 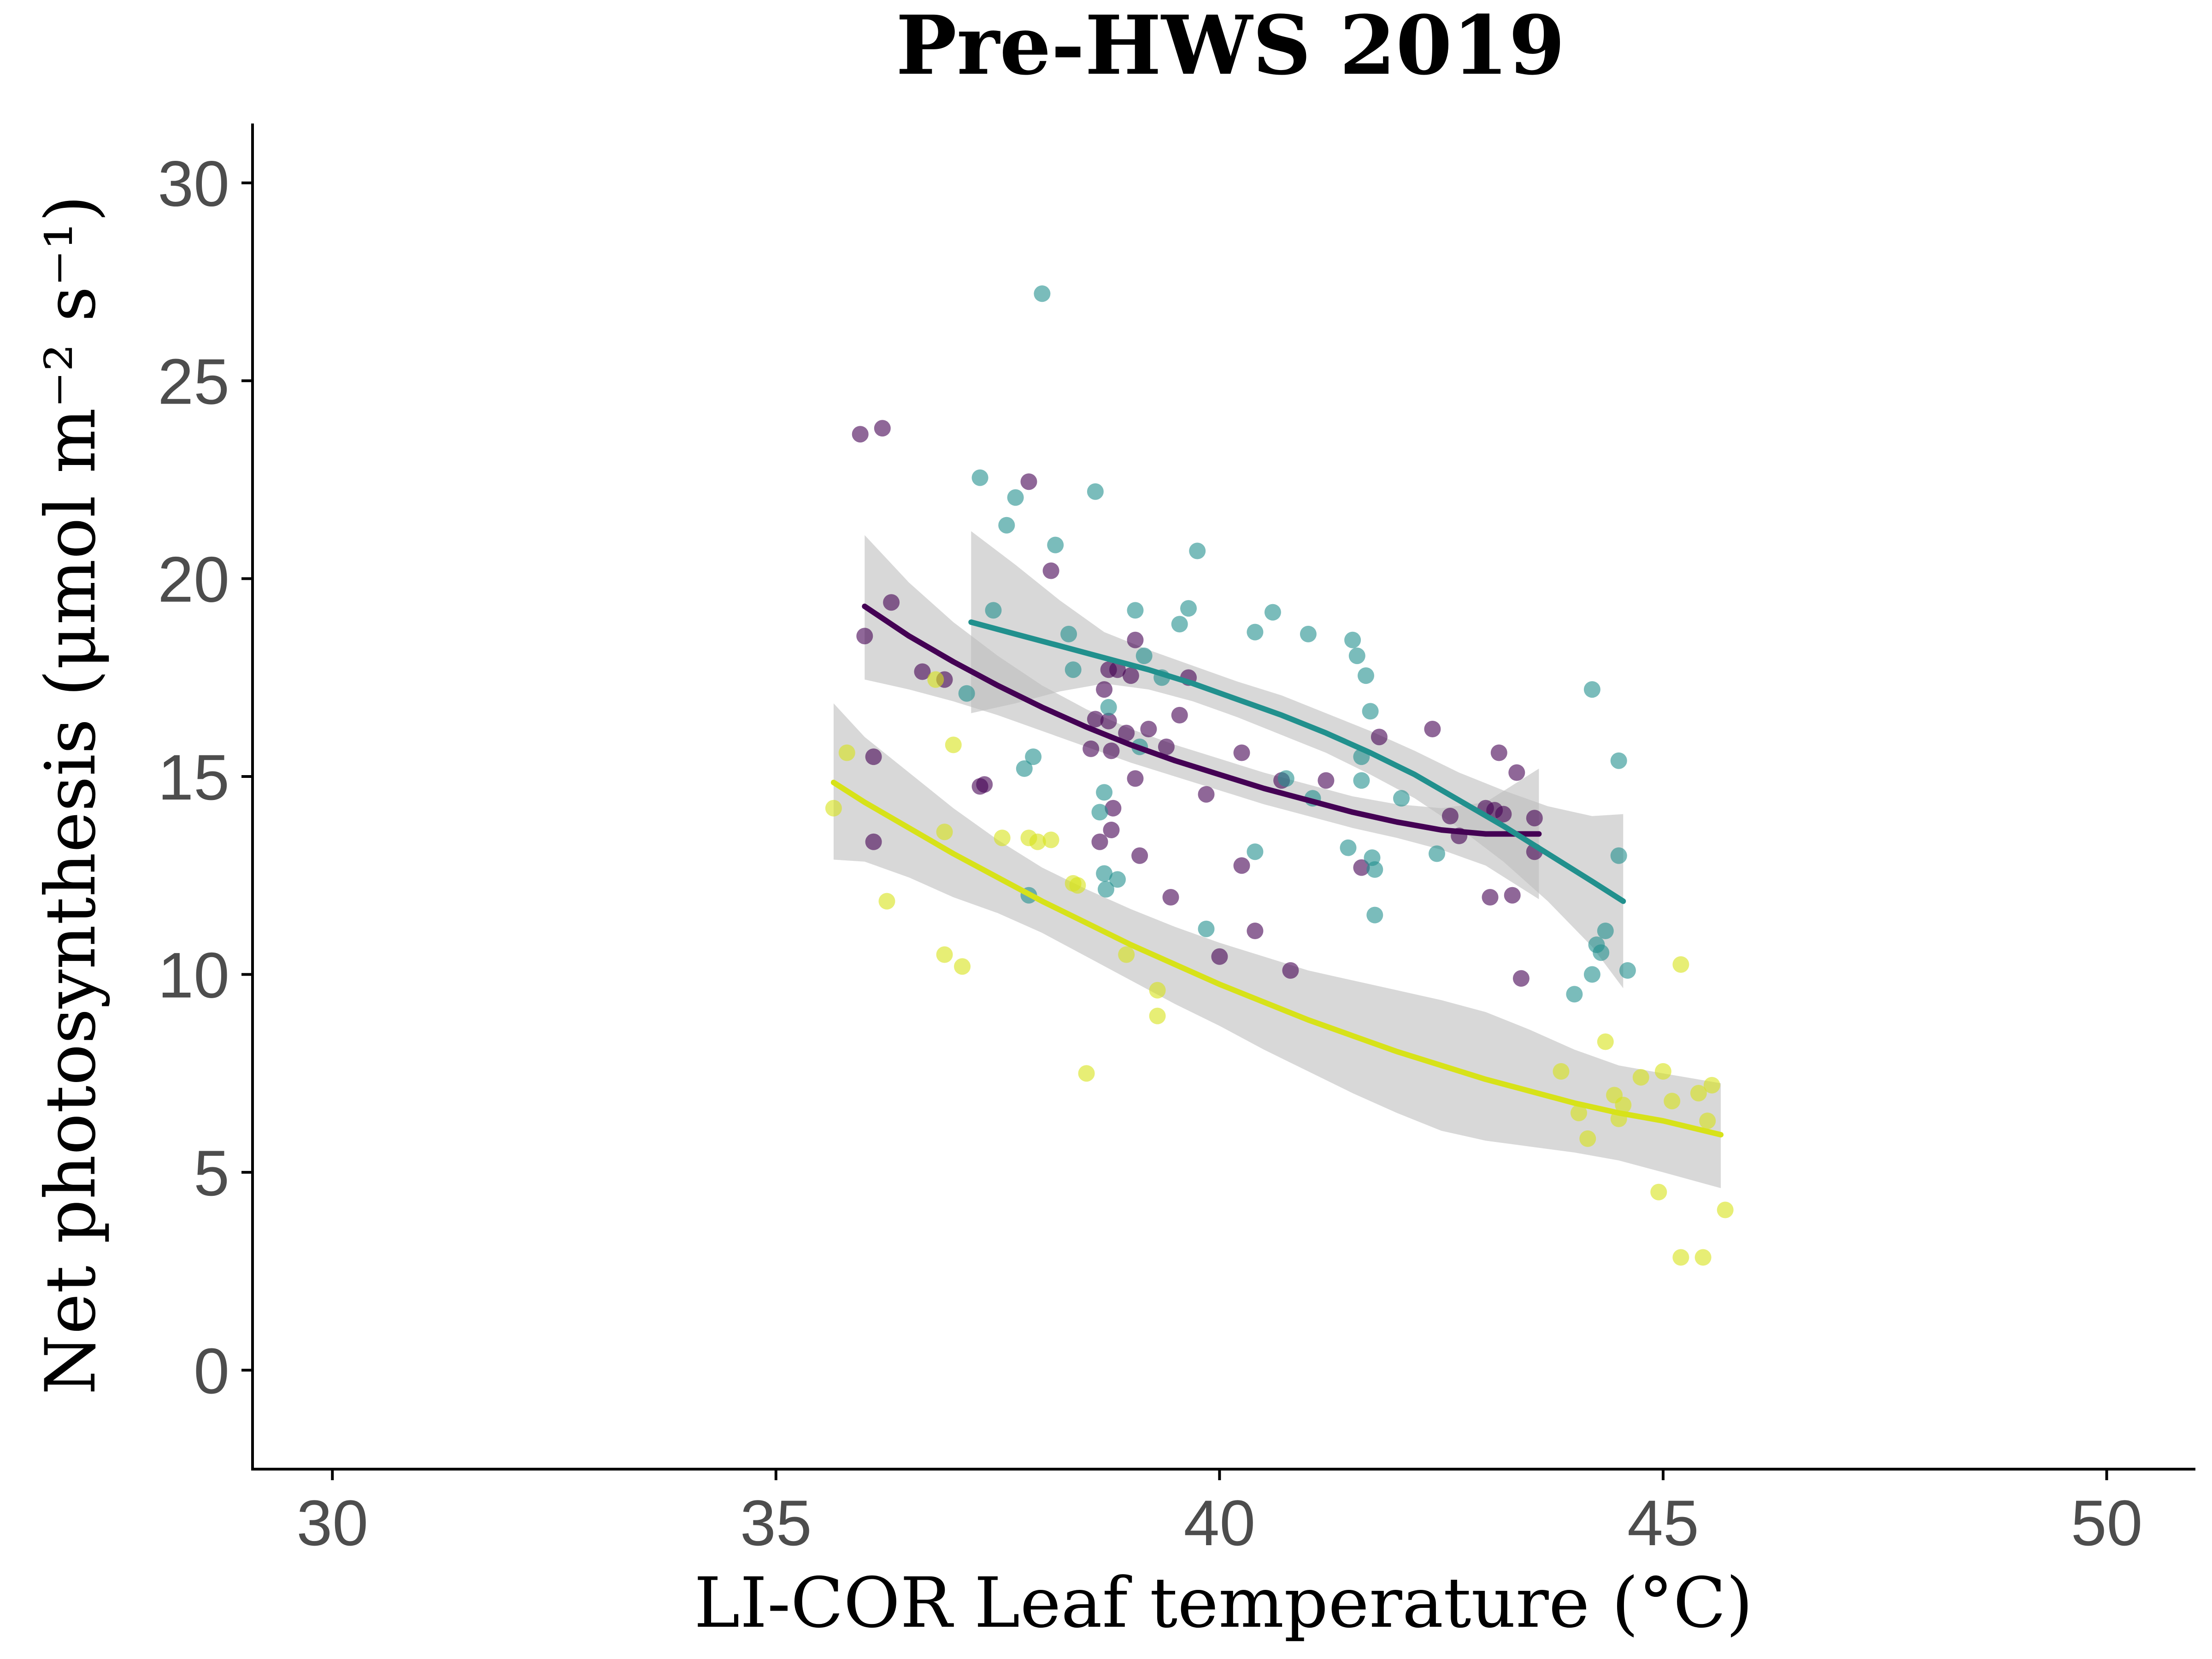 What do you see at coordinates (193, 381) in the screenshot?
I see `y-tick-label: 25` at bounding box center [193, 381].